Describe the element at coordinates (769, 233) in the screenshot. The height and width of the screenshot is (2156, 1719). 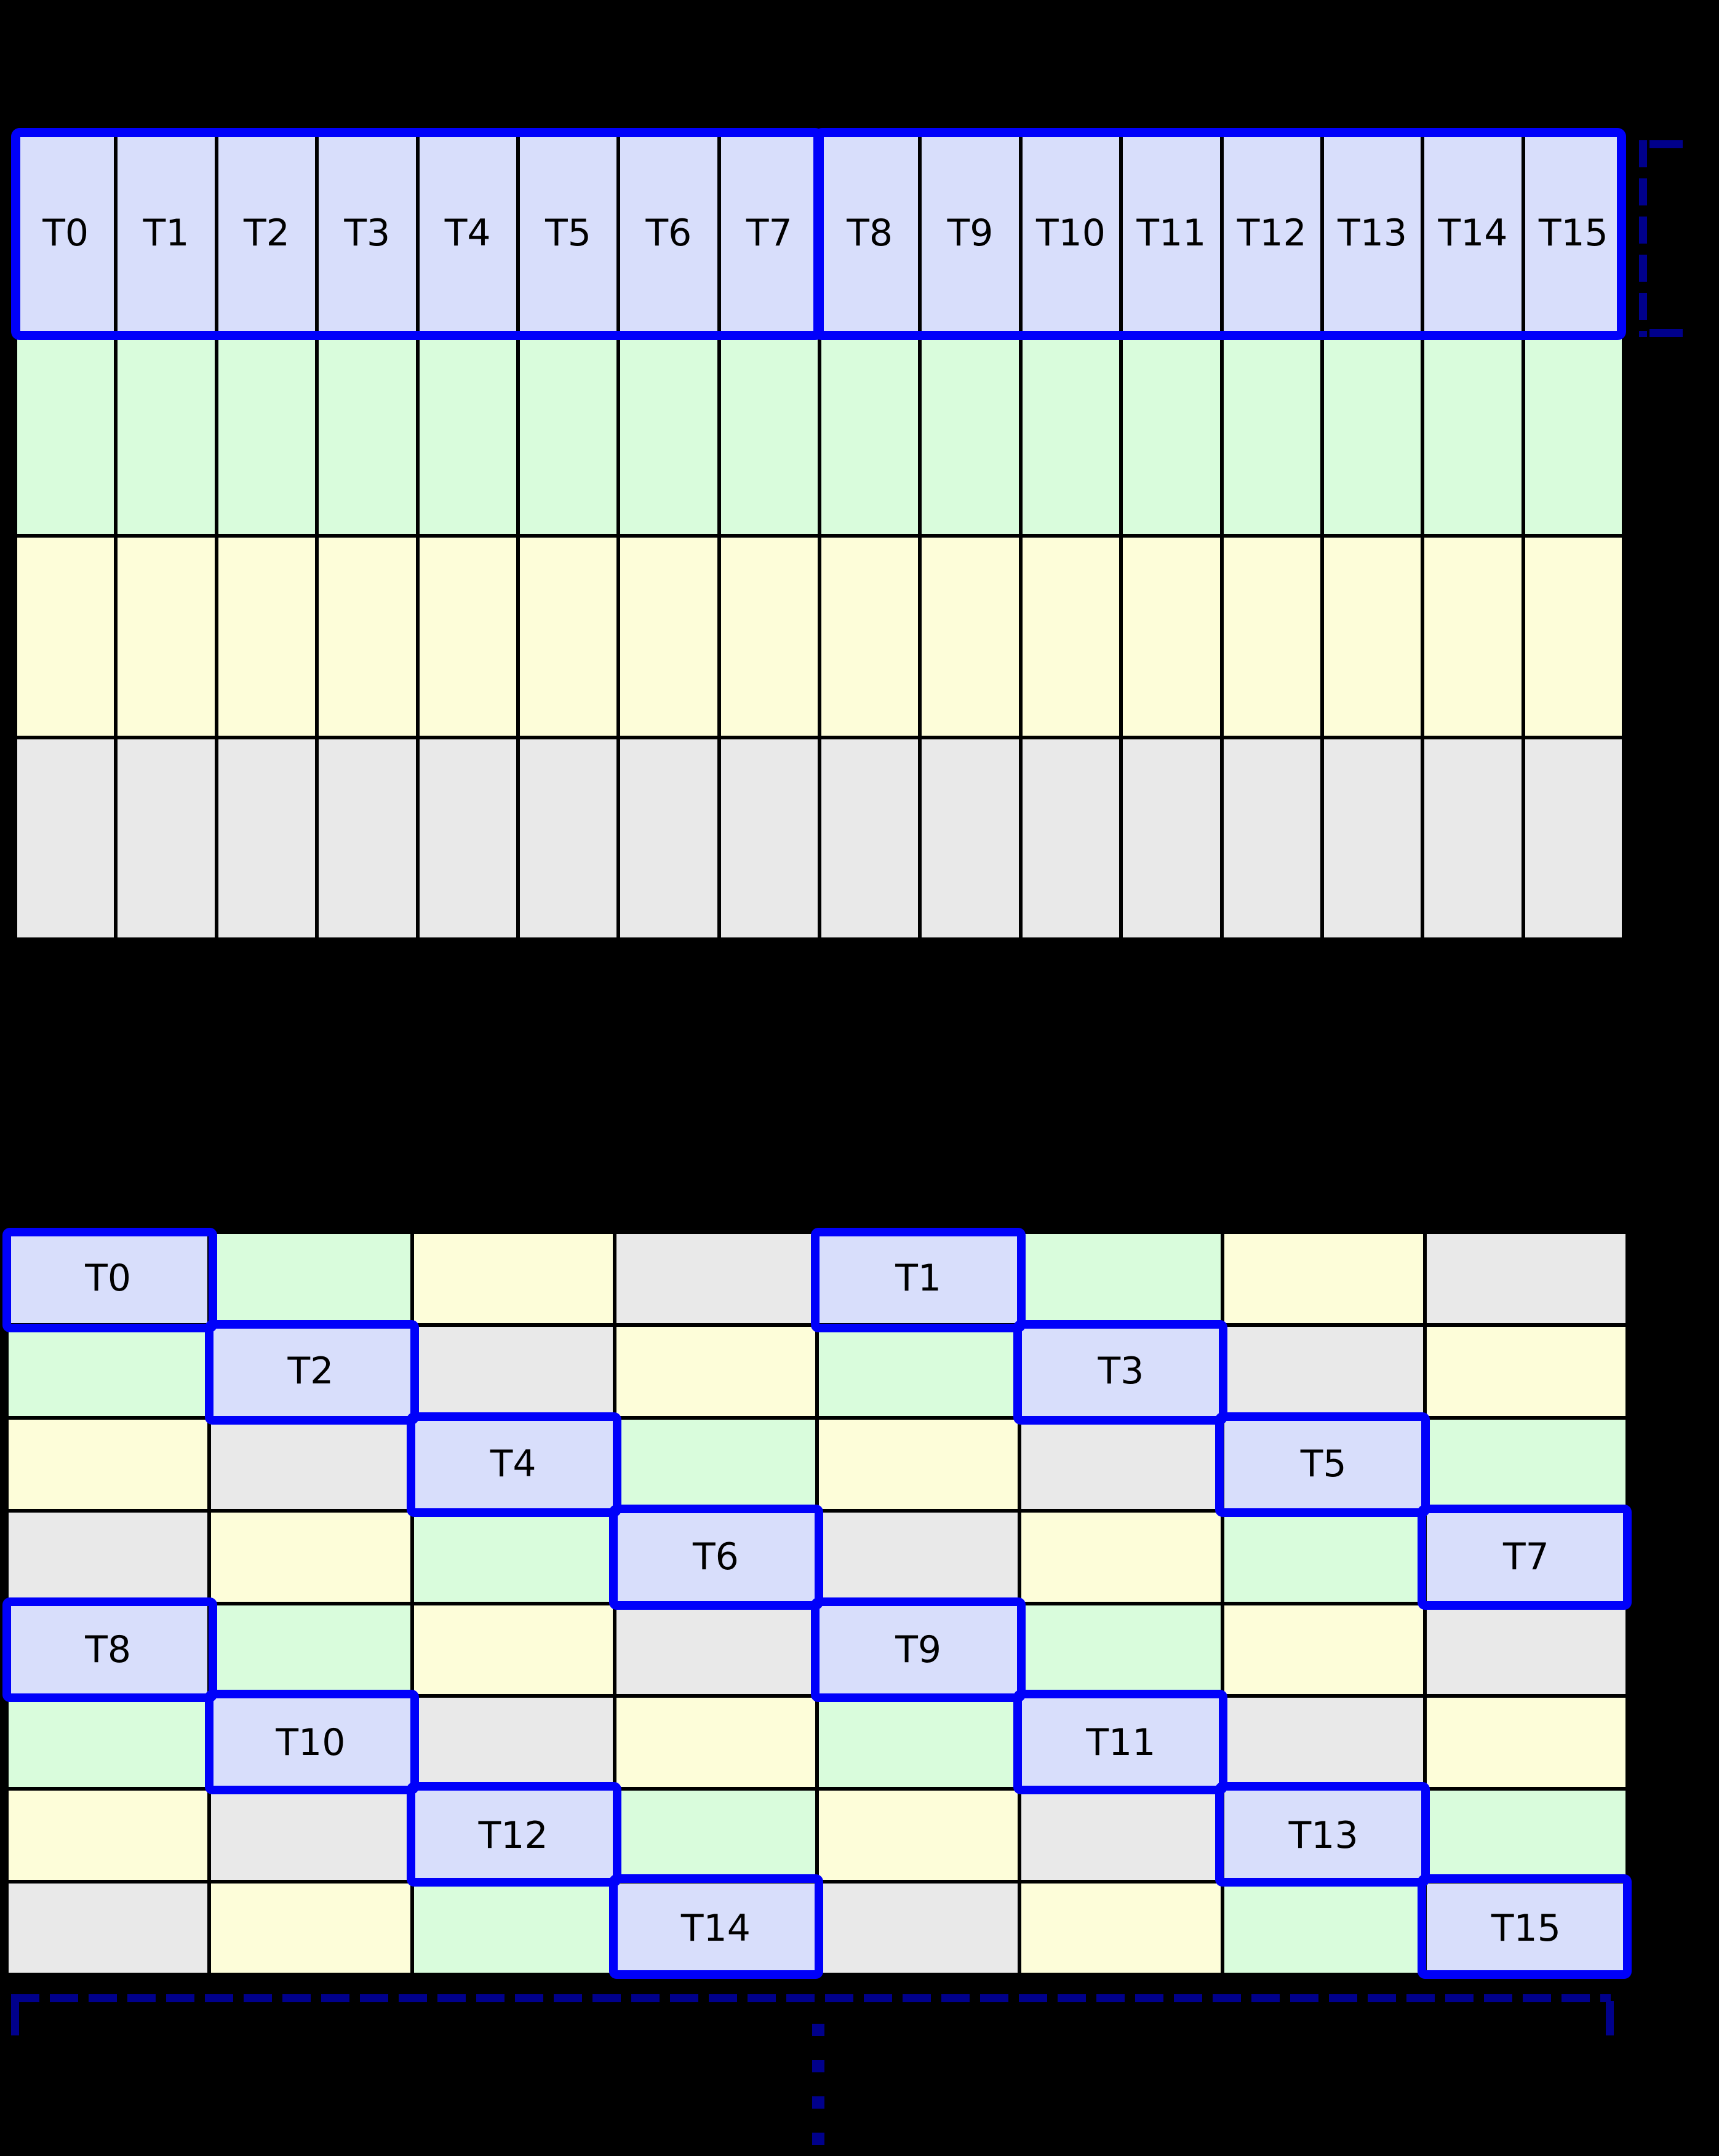
I see `thread-cell: T7` at that location.